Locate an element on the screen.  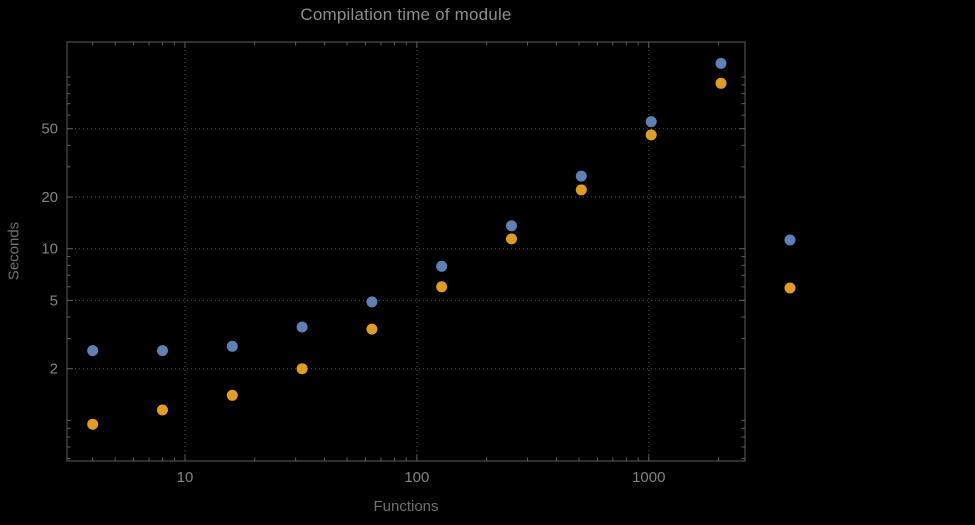
x-tick-label: 10 is located at coordinates (185, 477).